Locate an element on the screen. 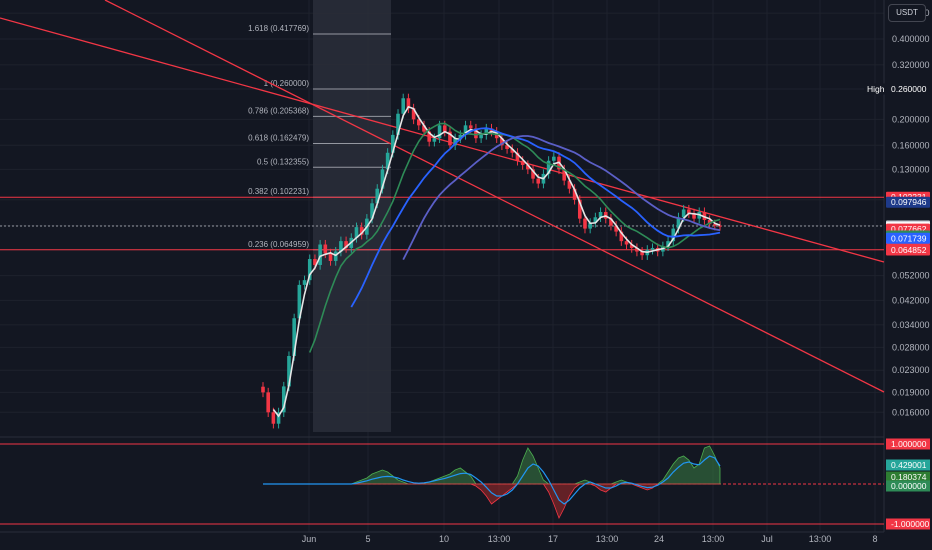 This screenshot has height=550, width=932. high-tag-bg is located at coordinates (875, 89).